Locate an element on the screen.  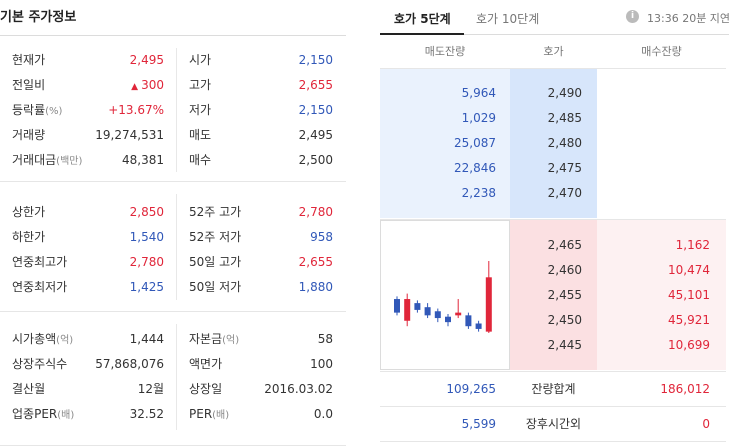
bid-row: 2,450 45,921 is located at coordinates (553, 320).